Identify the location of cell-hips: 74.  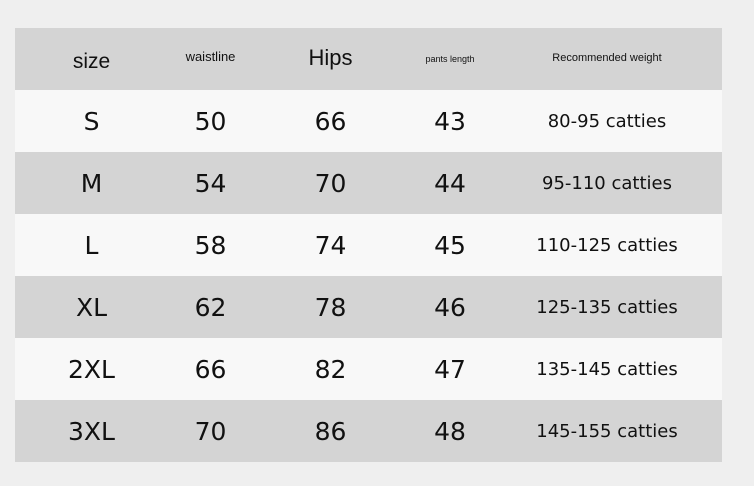
(330, 245).